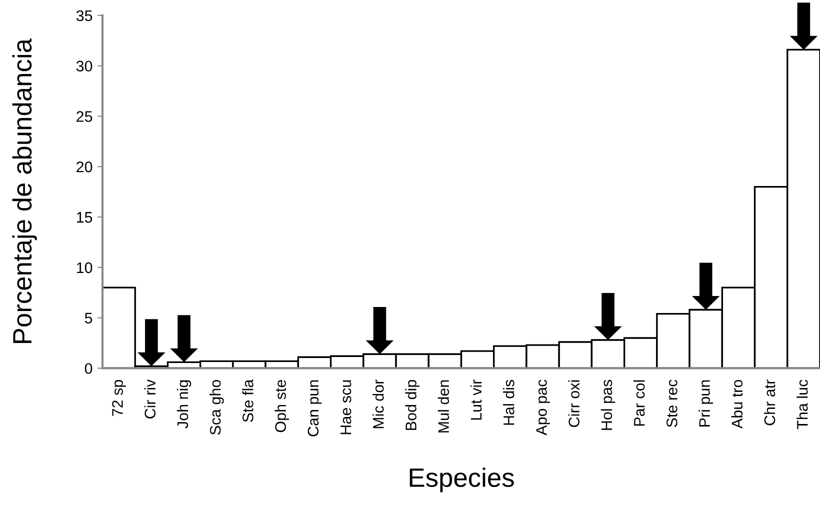  What do you see at coordinates (184, 404) in the screenshot?
I see `x-tick-label: Joh nig` at bounding box center [184, 404].